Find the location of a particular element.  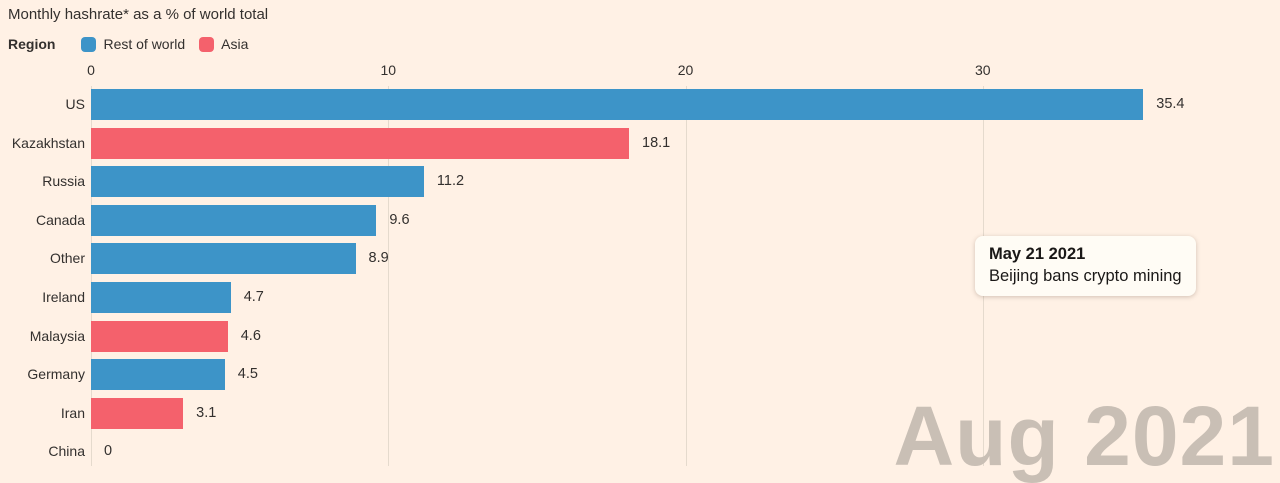

category-label: Germany is located at coordinates (56, 374).